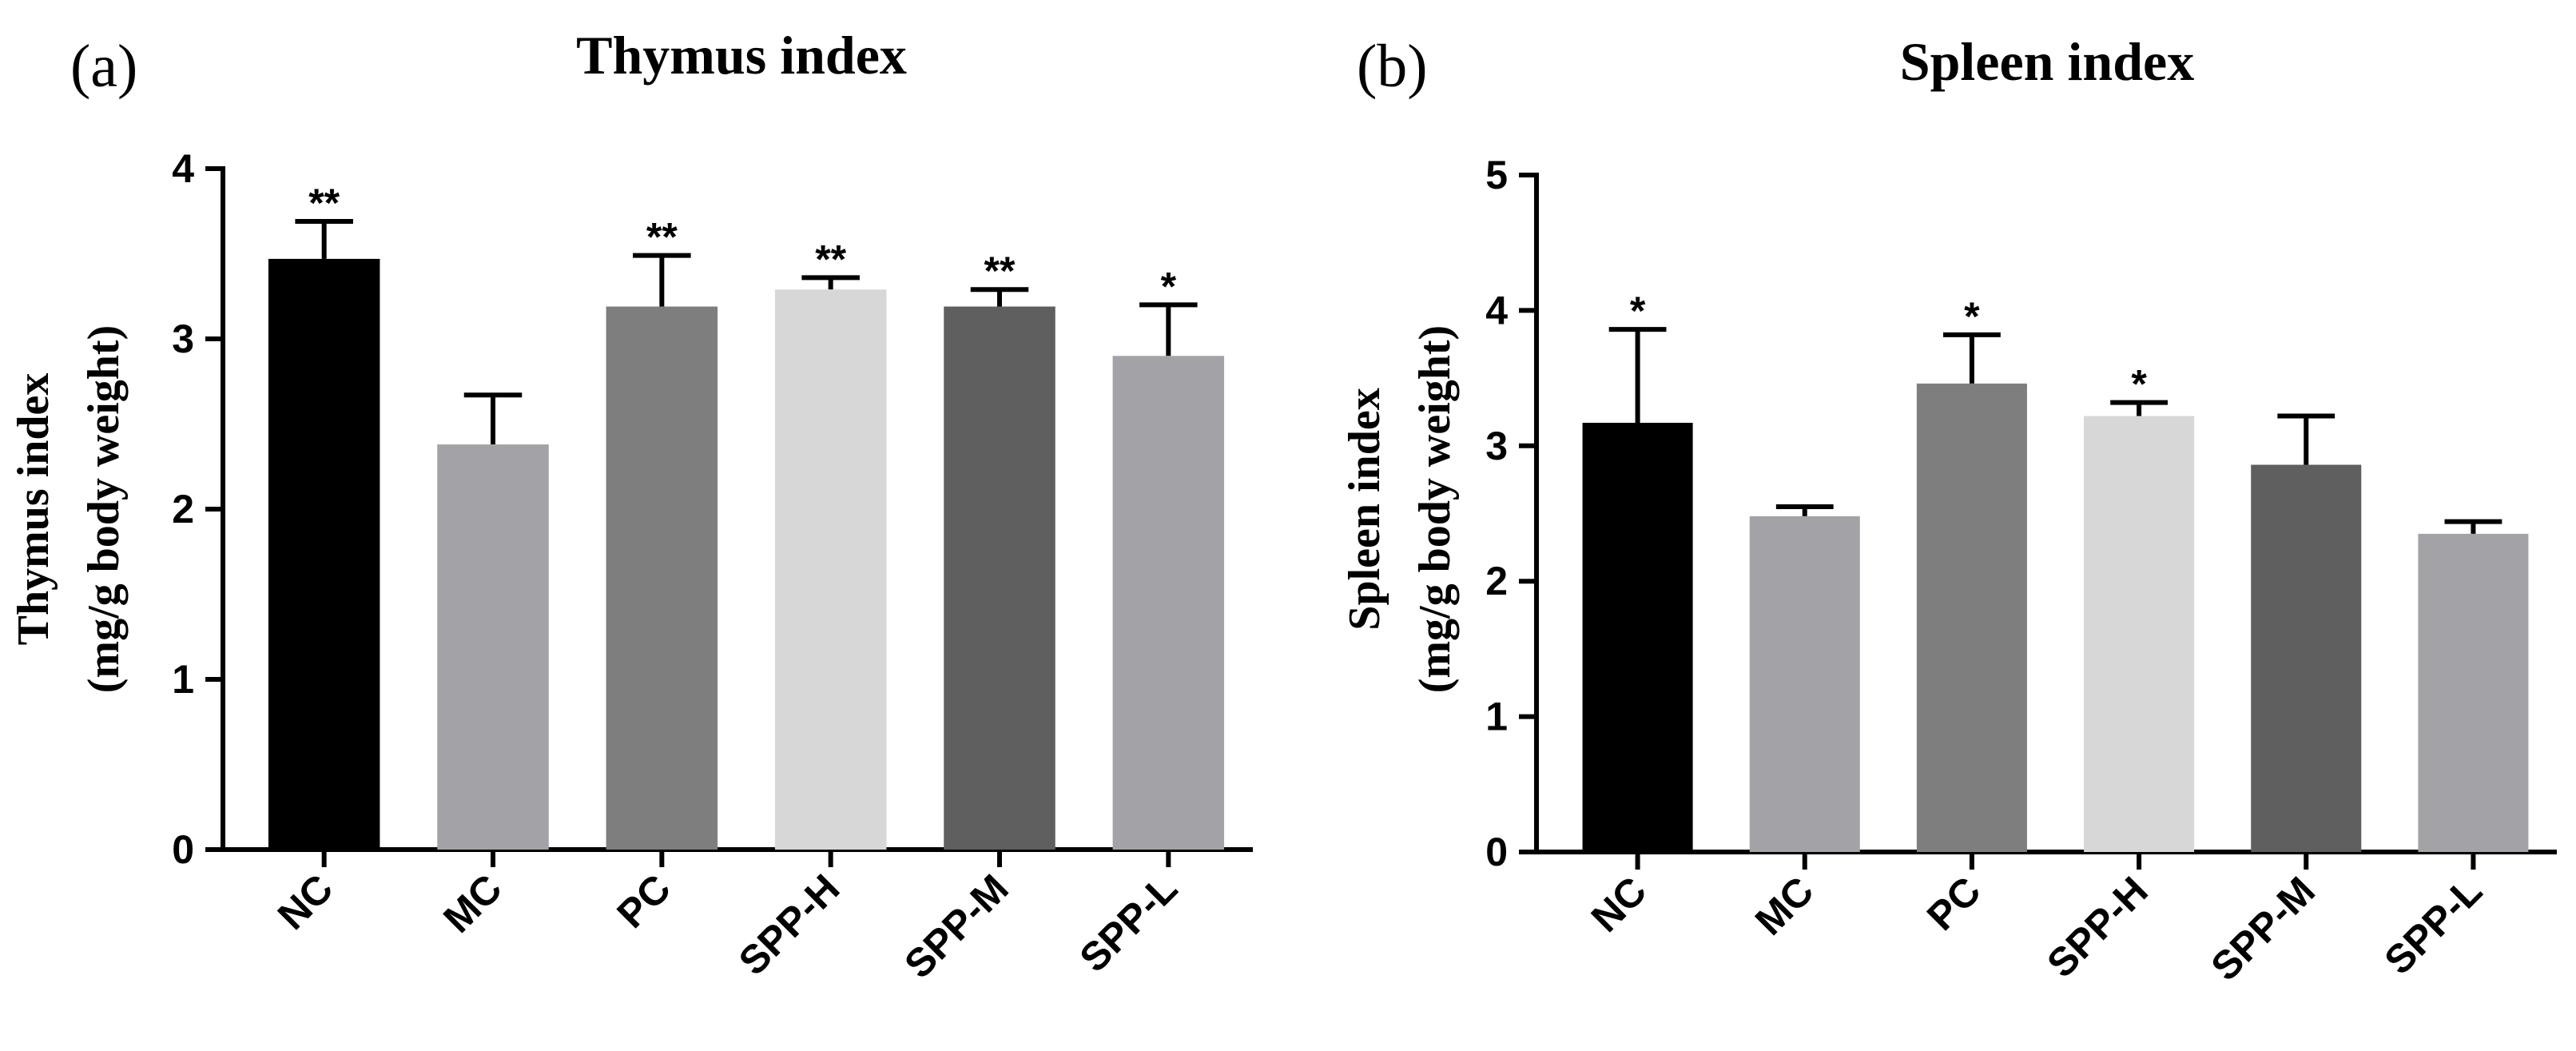  I want to click on y-axis-label: Thymus index, so click(33, 510).